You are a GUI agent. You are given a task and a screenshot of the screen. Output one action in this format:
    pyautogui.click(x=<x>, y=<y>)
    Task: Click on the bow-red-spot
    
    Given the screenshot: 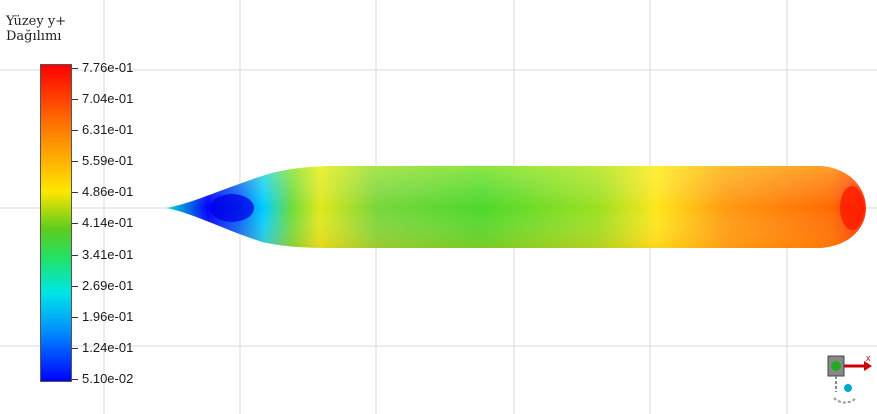 What is the action you would take?
    pyautogui.click(x=852, y=208)
    